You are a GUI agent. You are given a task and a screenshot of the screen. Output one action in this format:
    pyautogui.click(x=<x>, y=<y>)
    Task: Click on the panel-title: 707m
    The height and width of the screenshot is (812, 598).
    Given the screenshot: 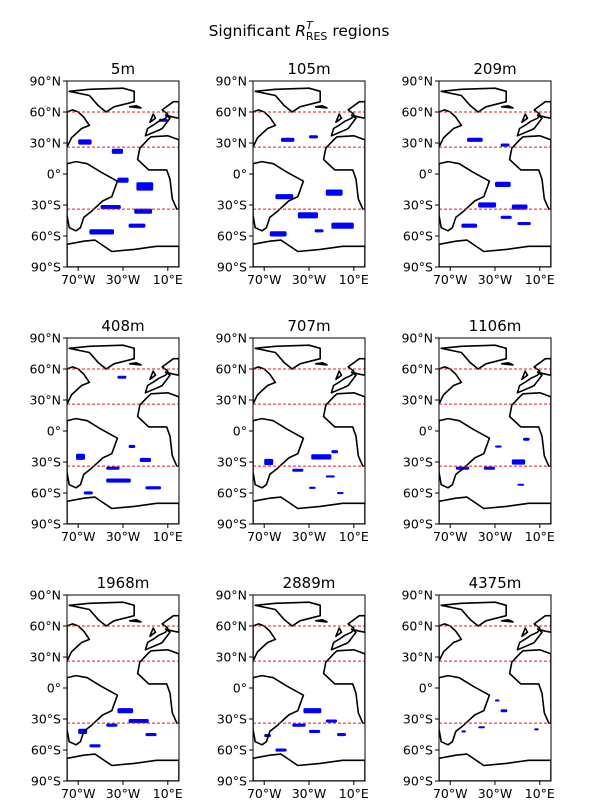 What is the action you would take?
    pyautogui.click(x=308, y=326)
    